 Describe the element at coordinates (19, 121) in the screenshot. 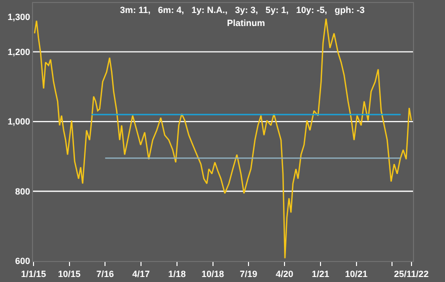

I see `y-tick-label: 1,000` at that location.